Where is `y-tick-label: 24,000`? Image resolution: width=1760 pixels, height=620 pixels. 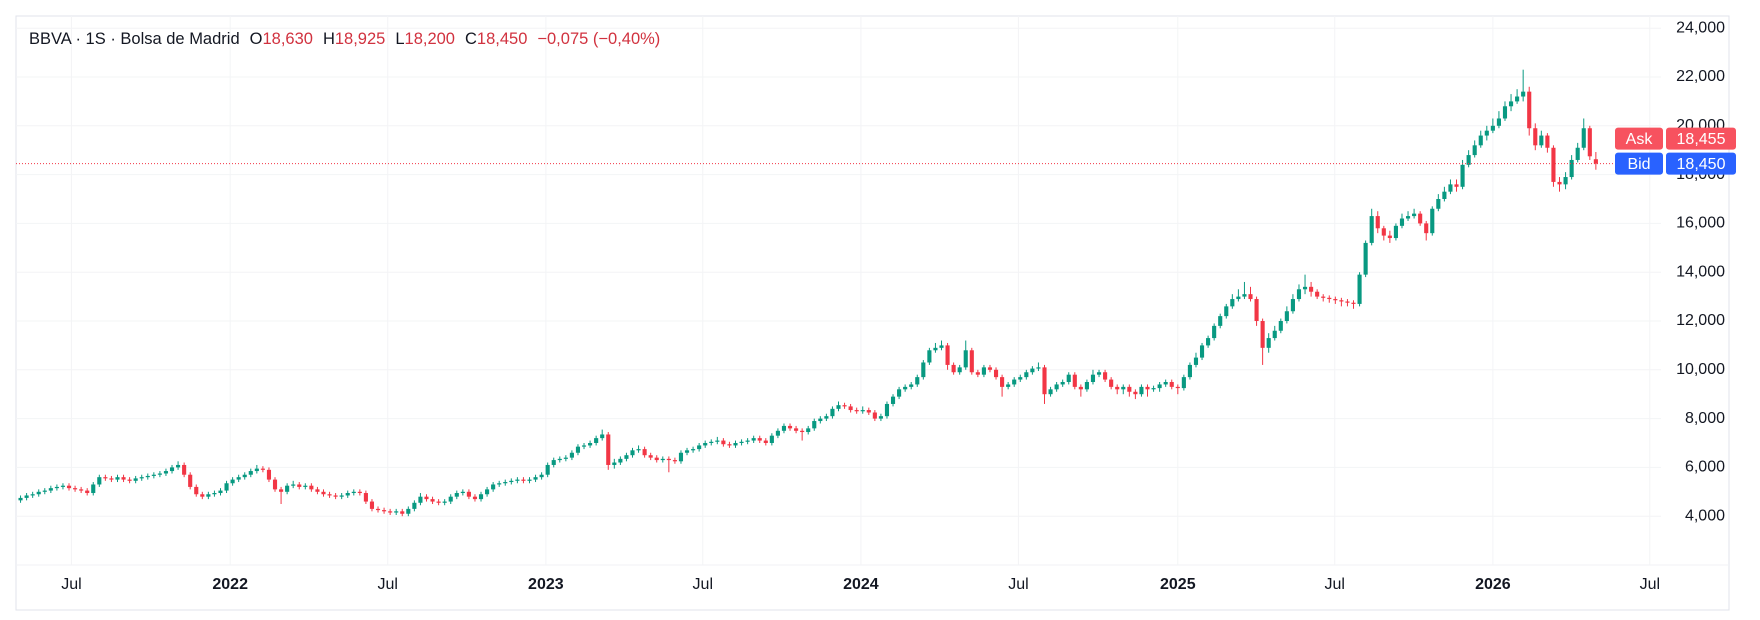
y-tick-label: 24,000 is located at coordinates (1700, 27).